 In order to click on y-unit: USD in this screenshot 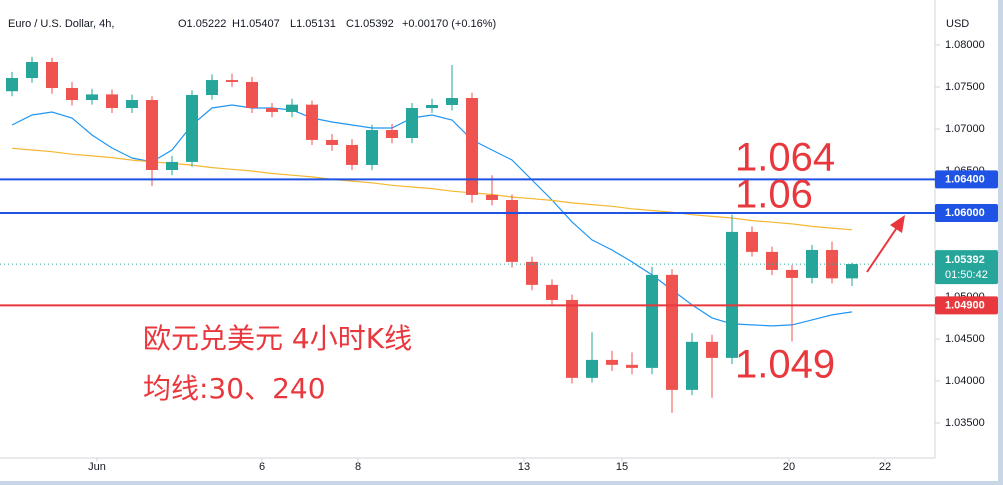, I will do `click(957, 24)`.